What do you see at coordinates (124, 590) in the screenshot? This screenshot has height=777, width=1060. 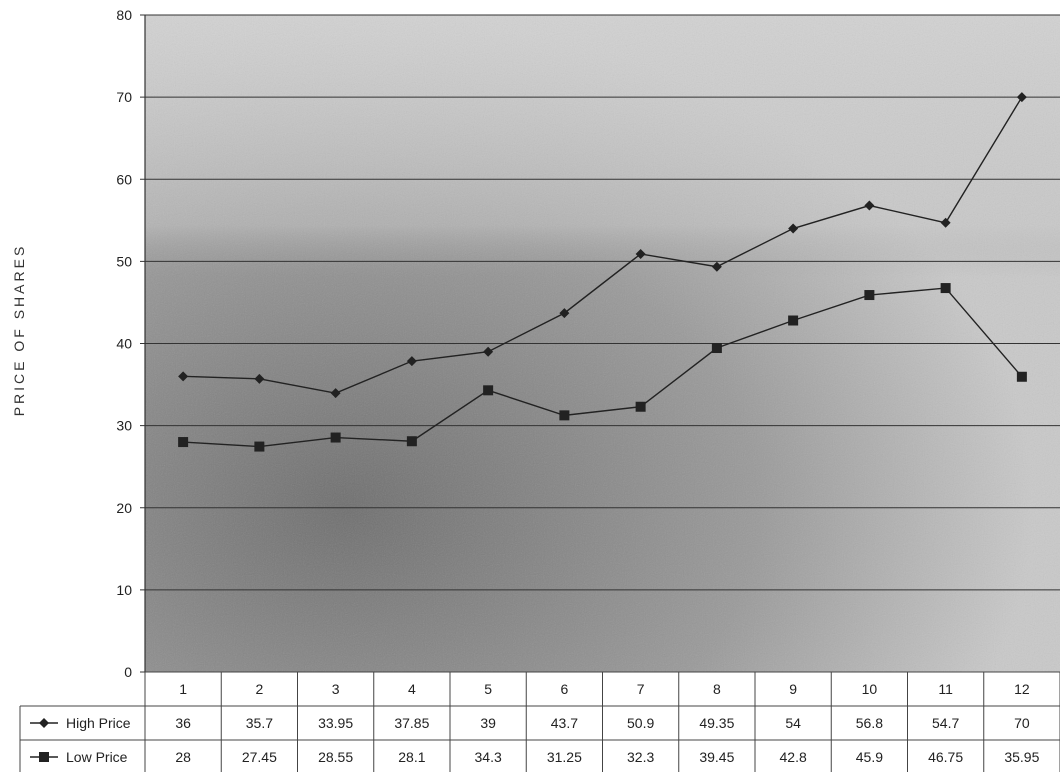 I see `y-tick-label: 10` at bounding box center [124, 590].